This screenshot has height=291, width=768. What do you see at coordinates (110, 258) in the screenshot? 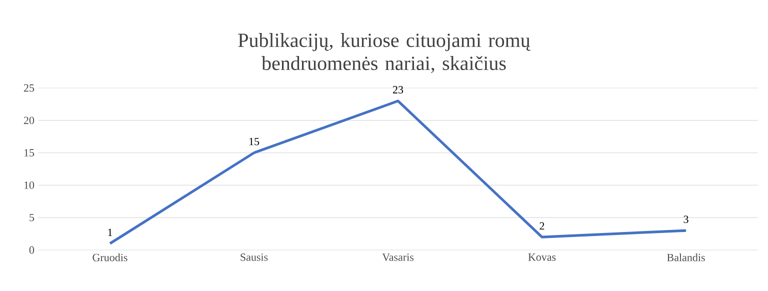
I see `x-tick-label: Gruodis` at bounding box center [110, 258].